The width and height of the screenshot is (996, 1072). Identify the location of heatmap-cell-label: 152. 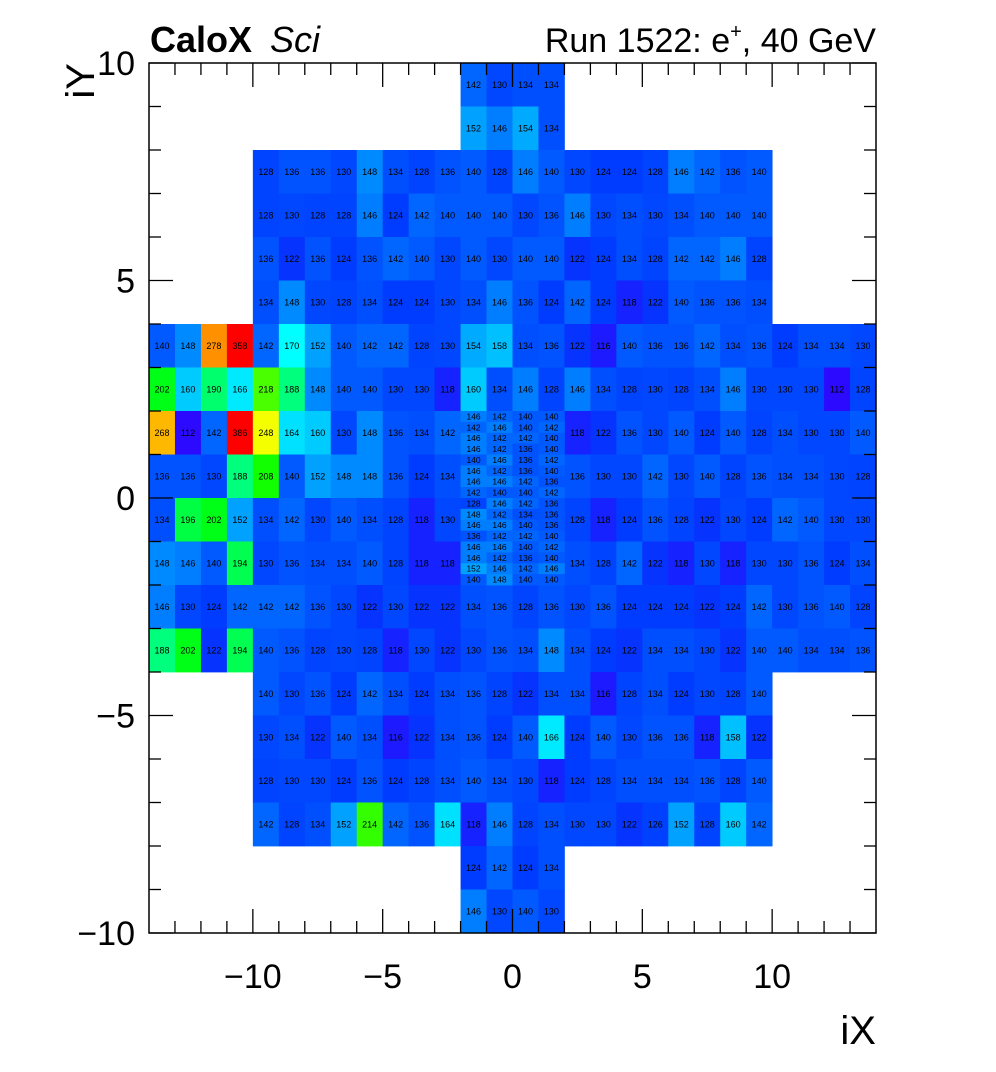
(681, 824).